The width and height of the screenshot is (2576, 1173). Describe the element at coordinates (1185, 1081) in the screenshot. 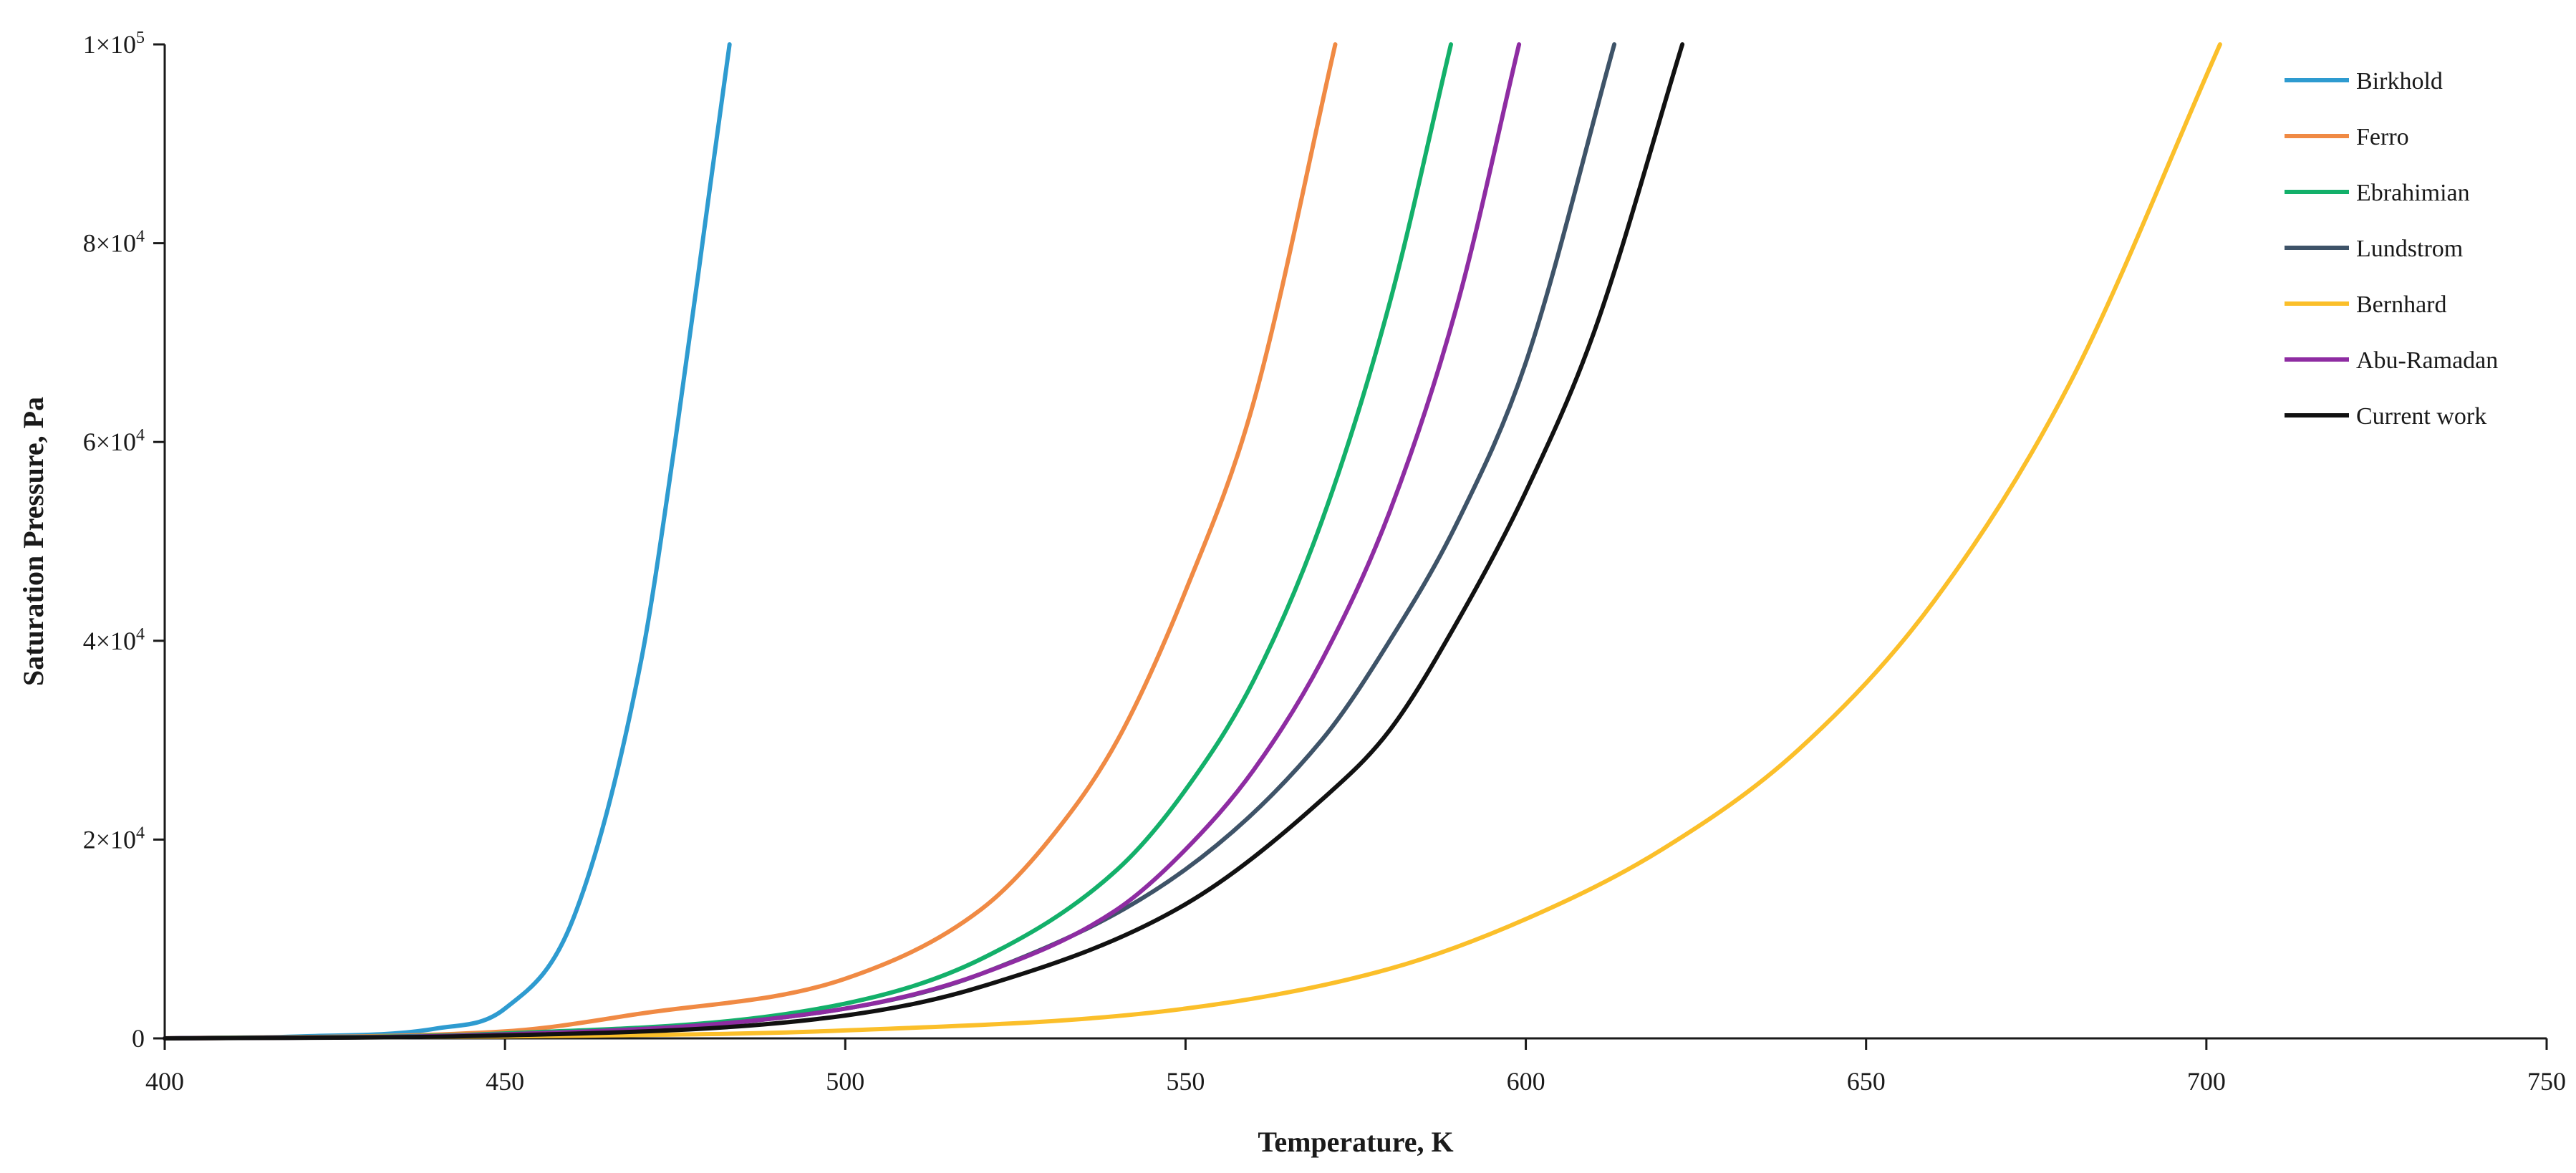

I see `x-tick-label: 550` at that location.